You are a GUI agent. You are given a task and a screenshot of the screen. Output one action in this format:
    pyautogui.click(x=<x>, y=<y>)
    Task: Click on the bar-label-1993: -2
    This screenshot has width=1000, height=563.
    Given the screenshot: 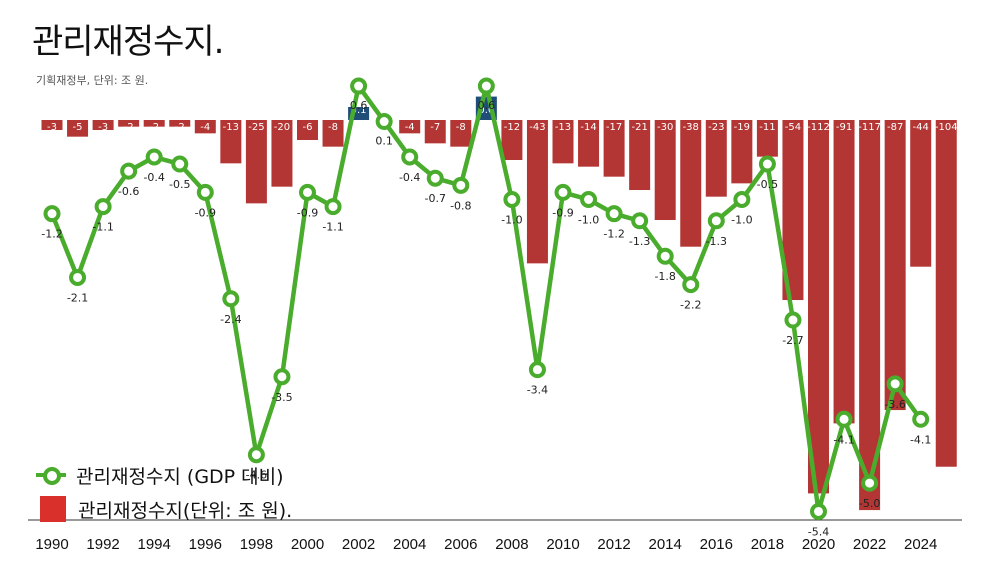 What is the action you would take?
    pyautogui.click(x=129, y=127)
    